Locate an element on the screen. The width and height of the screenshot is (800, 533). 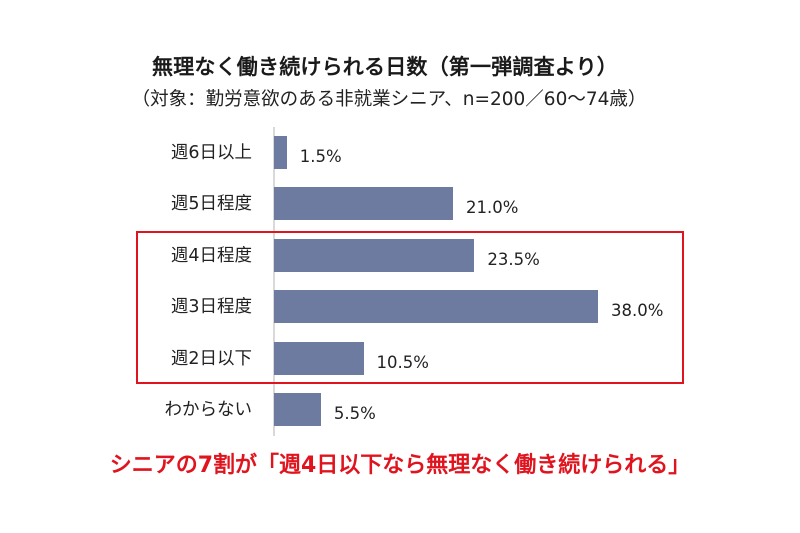
value-label: 5.5% is located at coordinates (354, 413).